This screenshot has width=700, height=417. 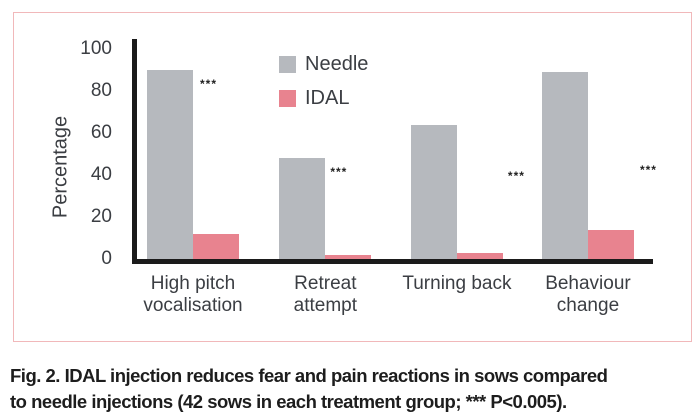 What do you see at coordinates (392, 261) in the screenshot?
I see `x-axis-line` at bounding box center [392, 261].